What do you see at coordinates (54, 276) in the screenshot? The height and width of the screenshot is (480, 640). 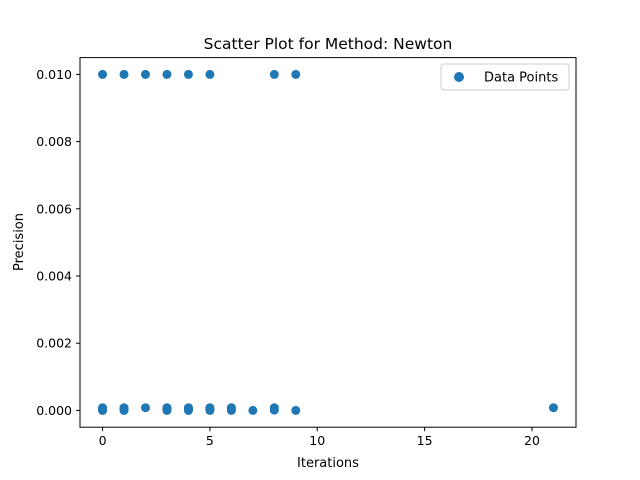 I see `y-tick-label: 0.004` at bounding box center [54, 276].